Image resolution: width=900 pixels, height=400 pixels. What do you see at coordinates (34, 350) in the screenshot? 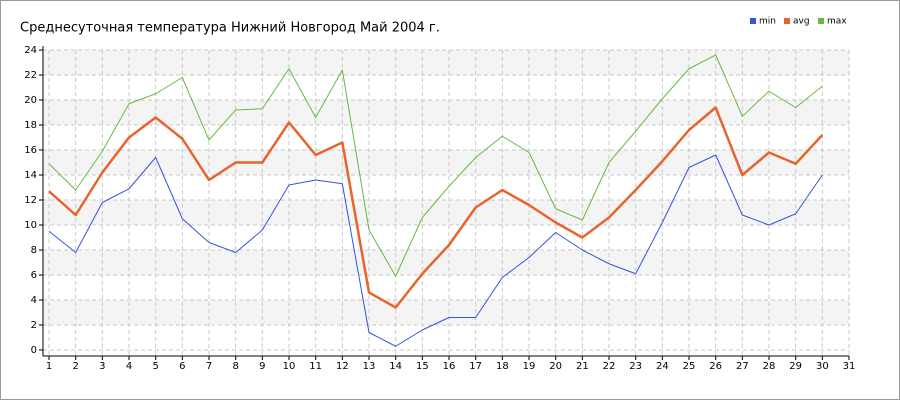
I see `y-tick-label: 0` at bounding box center [34, 350].